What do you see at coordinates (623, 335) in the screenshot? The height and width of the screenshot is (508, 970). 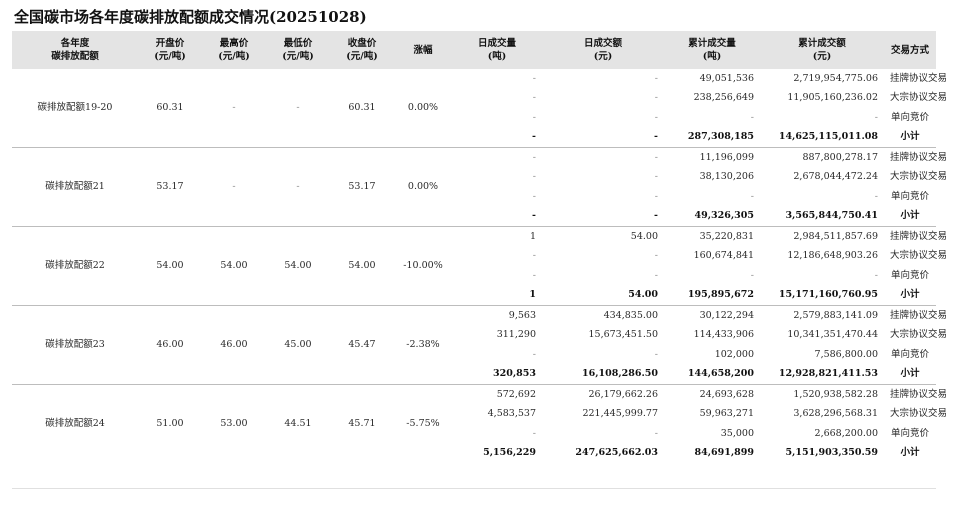 I see `day-amount: 15,673,451.50` at bounding box center [623, 335].